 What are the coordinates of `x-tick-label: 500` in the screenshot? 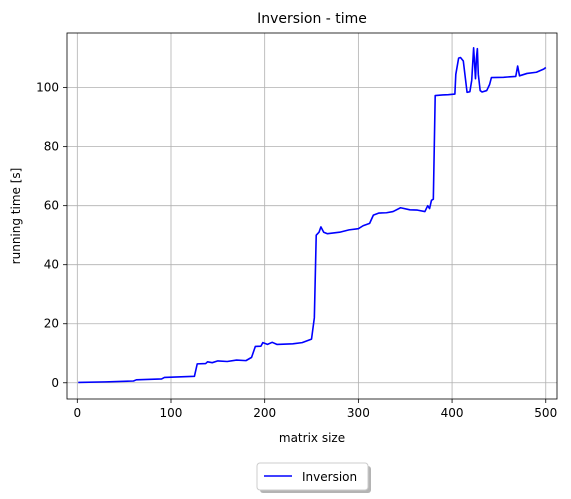 It's located at (545, 413).